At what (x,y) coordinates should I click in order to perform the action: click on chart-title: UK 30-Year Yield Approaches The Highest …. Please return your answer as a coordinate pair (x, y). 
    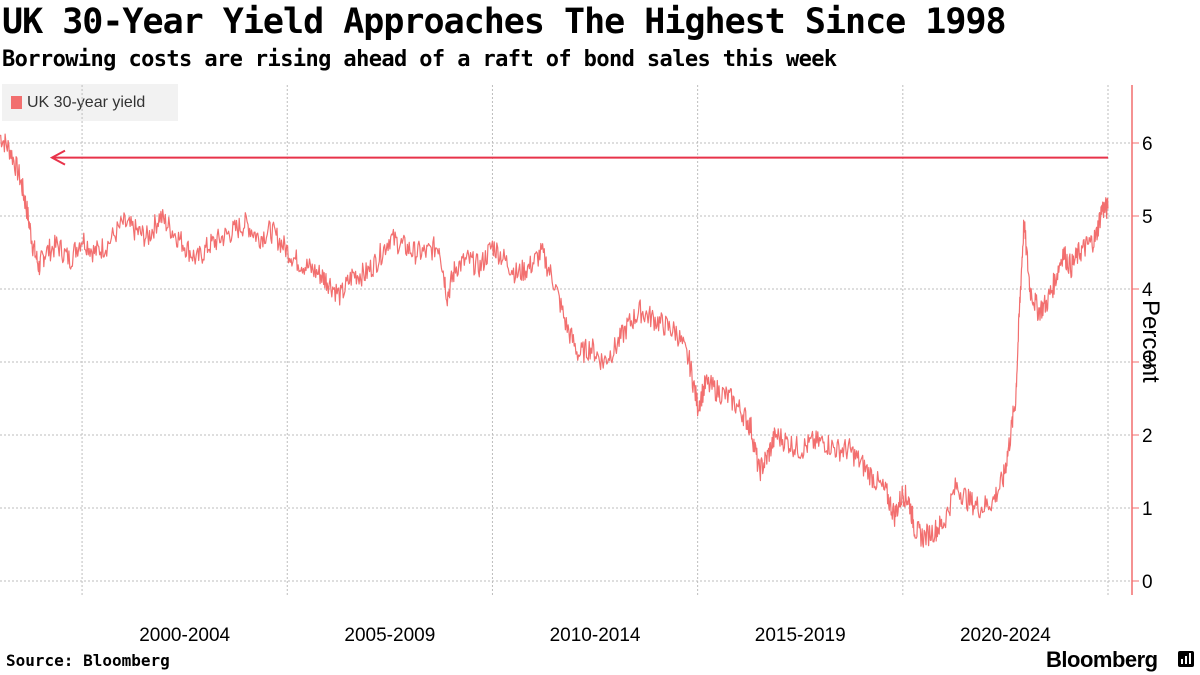
    Looking at the image, I should click on (504, 22).